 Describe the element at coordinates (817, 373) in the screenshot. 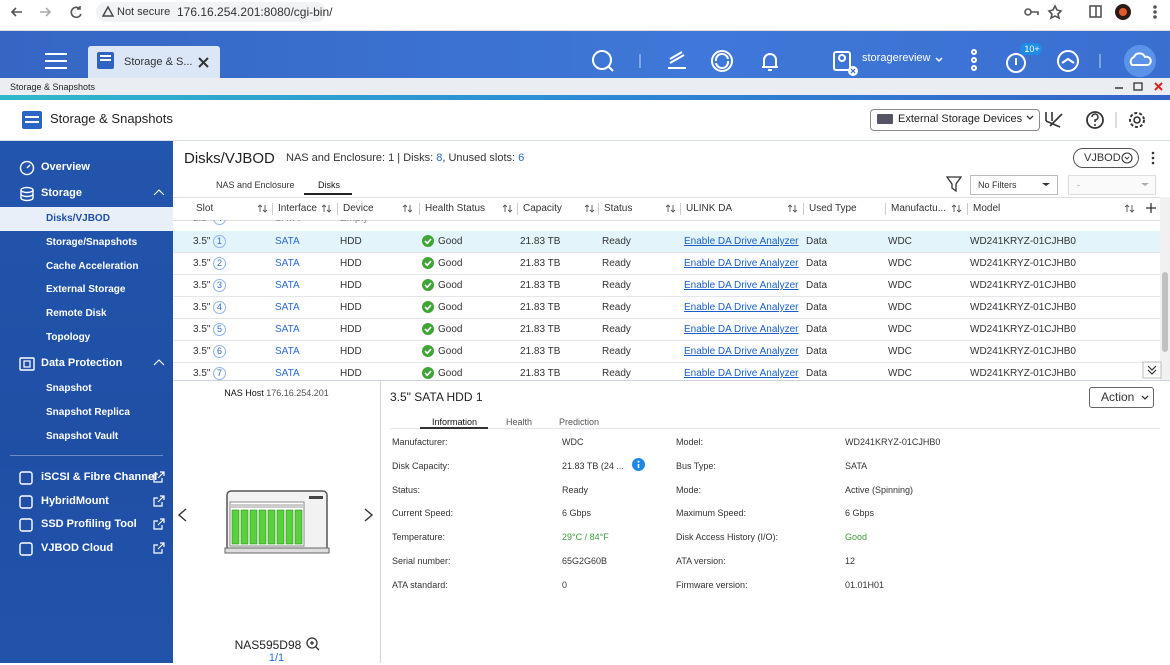

I see `used: Data` at that location.